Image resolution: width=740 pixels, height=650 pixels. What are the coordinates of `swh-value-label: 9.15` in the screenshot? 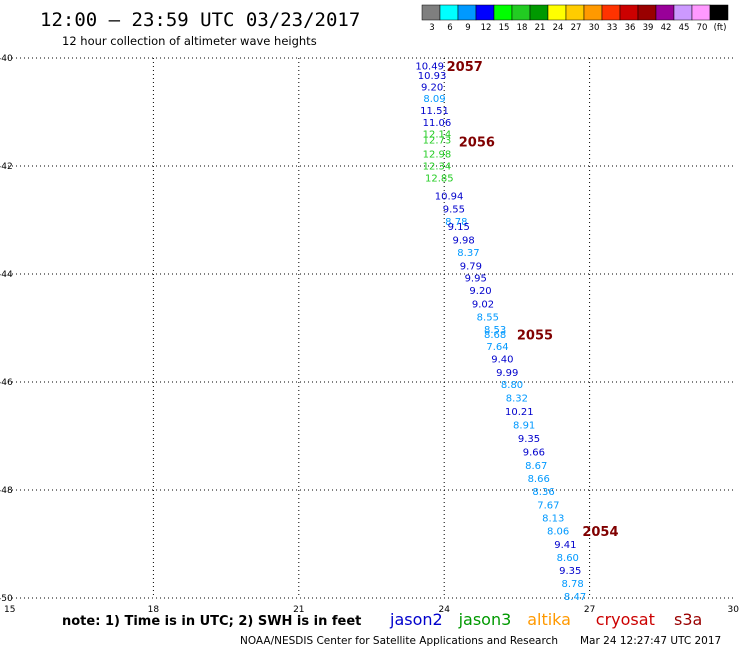 It's located at (459, 227).